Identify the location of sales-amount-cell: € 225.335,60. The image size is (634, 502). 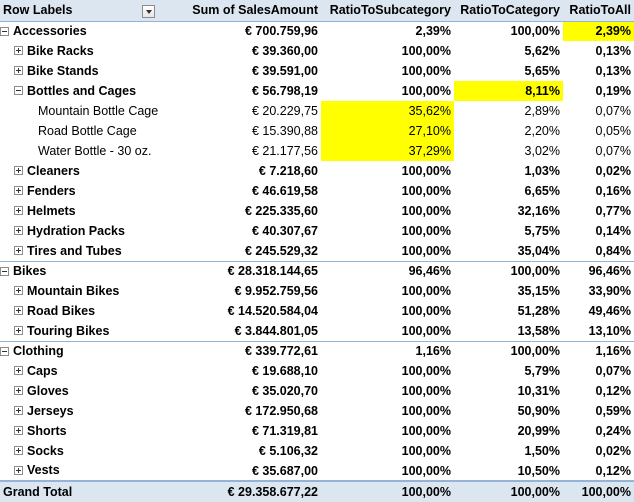
(281, 211).